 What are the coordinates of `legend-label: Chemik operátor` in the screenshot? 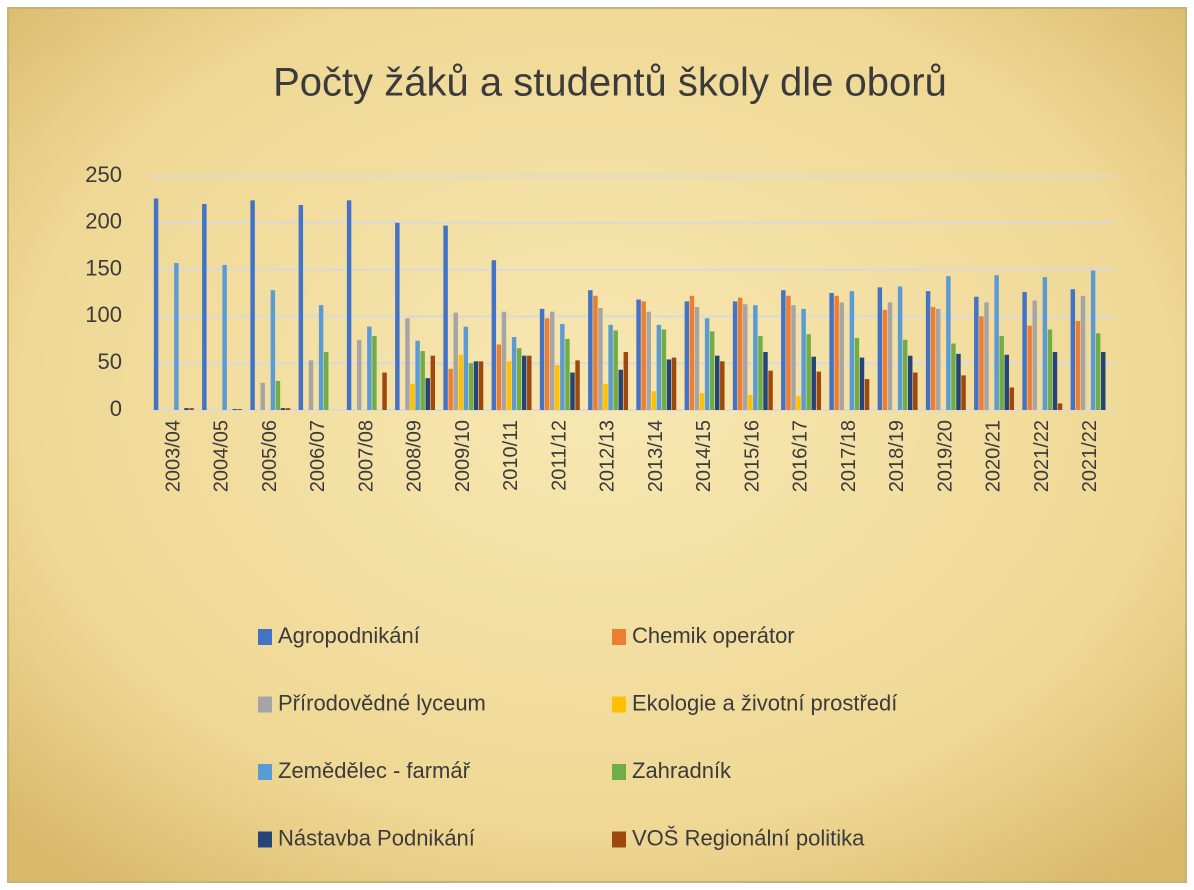 It's located at (713, 635).